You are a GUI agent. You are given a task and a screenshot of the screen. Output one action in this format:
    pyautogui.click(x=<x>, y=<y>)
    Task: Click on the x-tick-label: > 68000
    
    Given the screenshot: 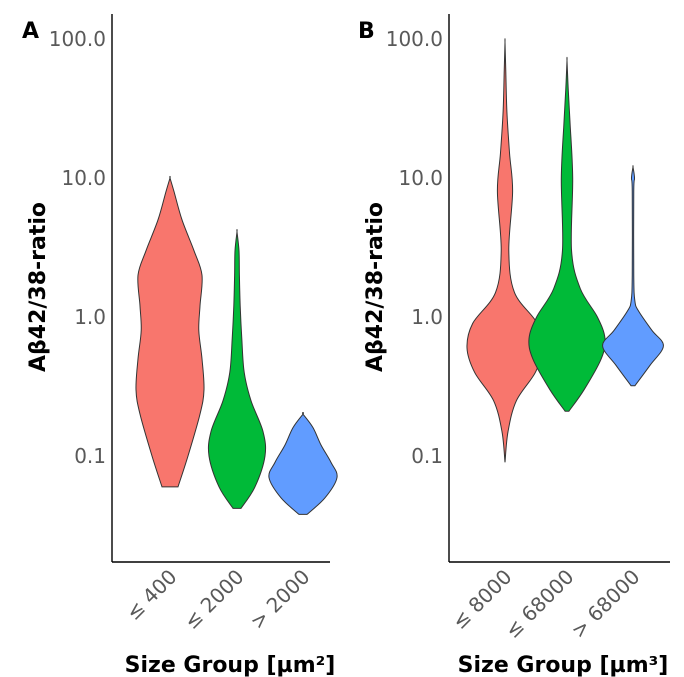 What is the action you would take?
    pyautogui.click(x=605, y=604)
    